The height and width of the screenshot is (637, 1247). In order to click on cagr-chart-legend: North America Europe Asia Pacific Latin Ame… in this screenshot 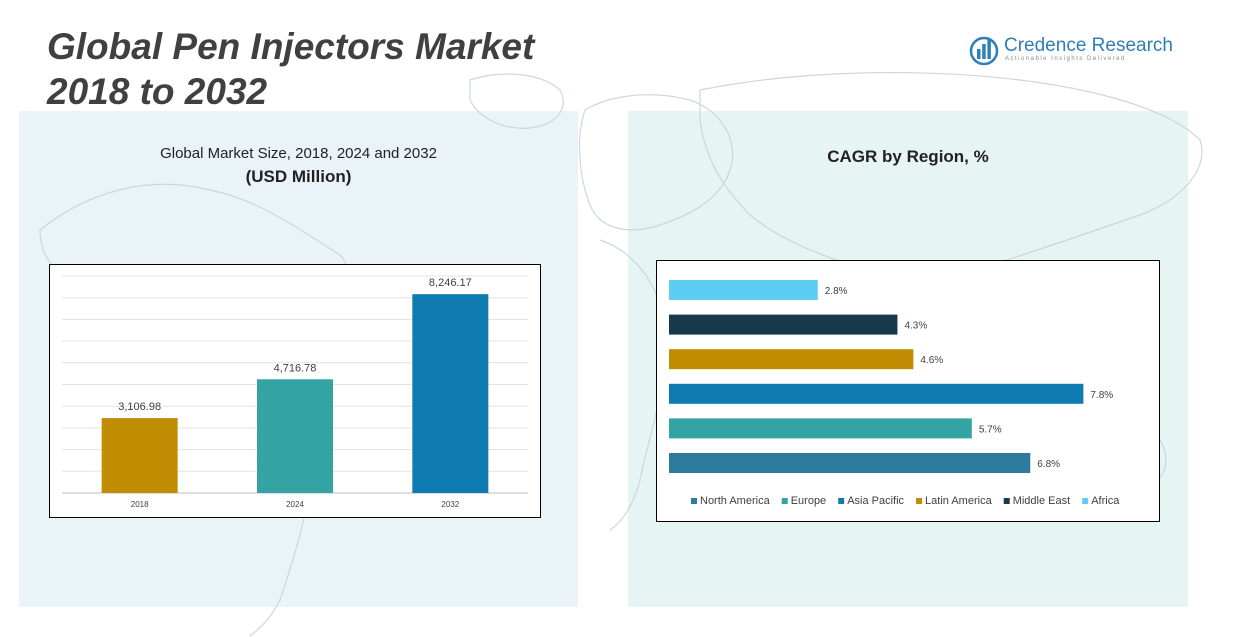, I will do `click(905, 501)`.